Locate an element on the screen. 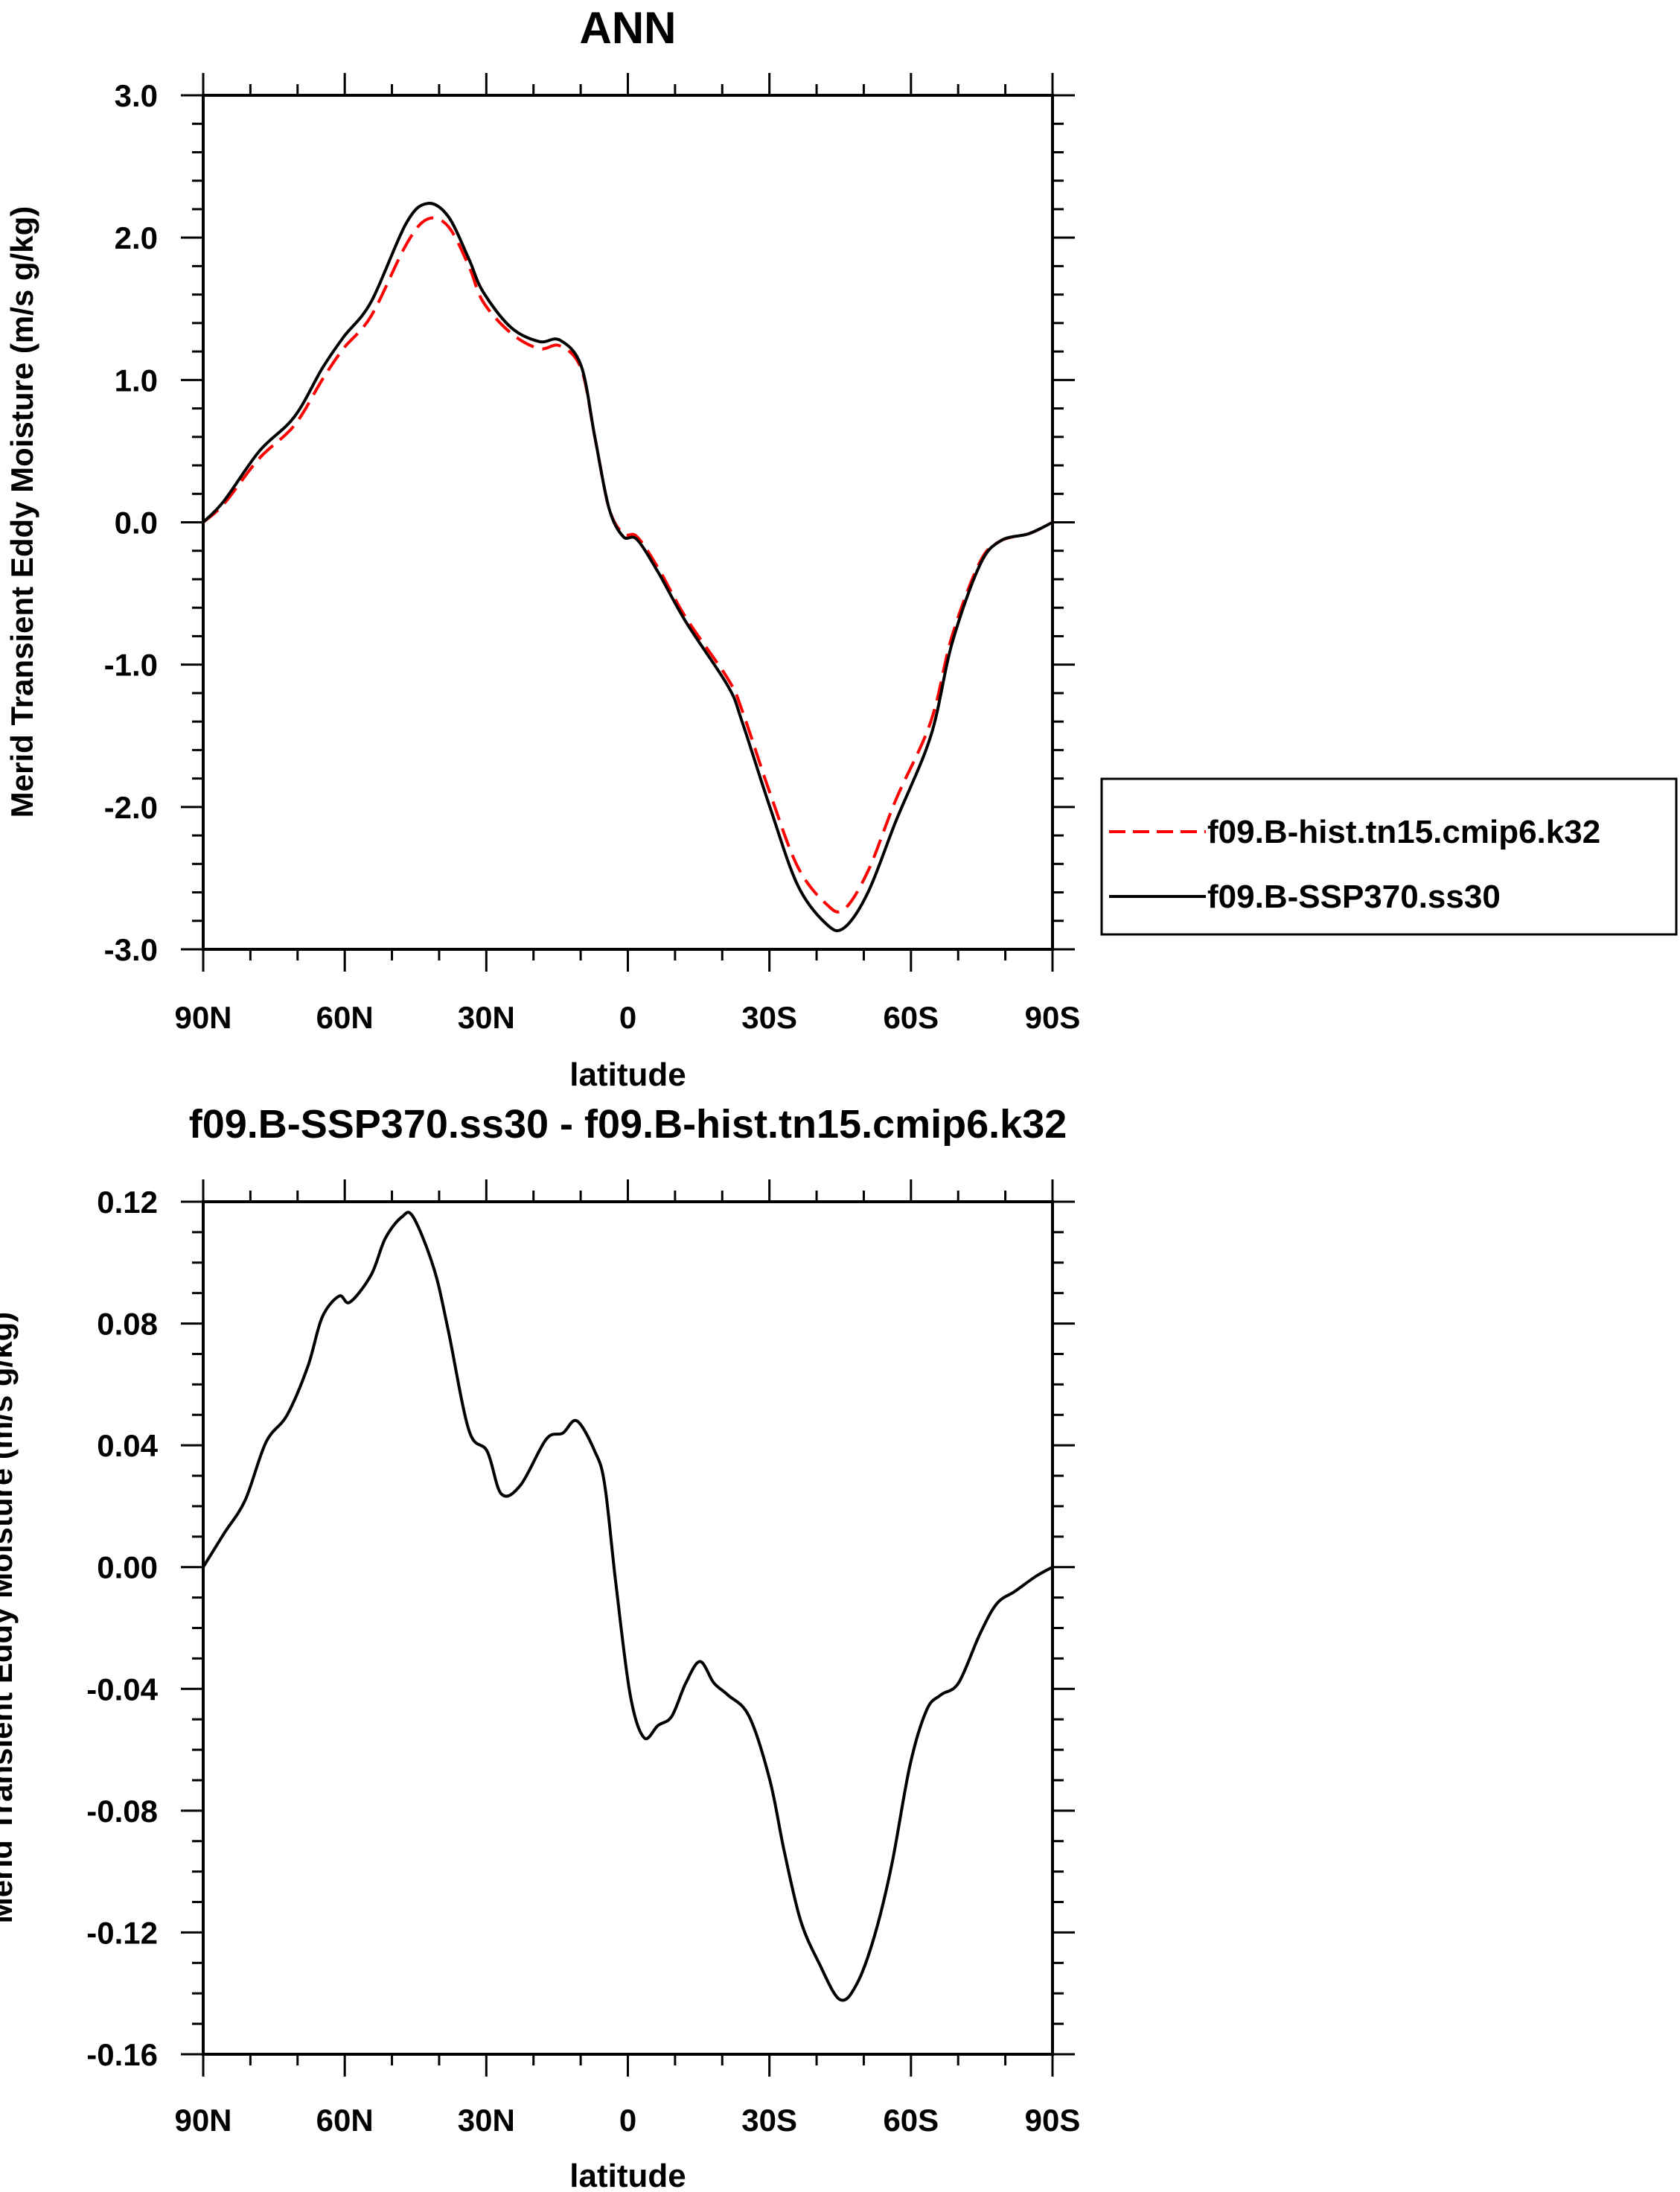 This screenshot has height=2192, width=1680. y-tick-label: 1.0 is located at coordinates (136, 380).